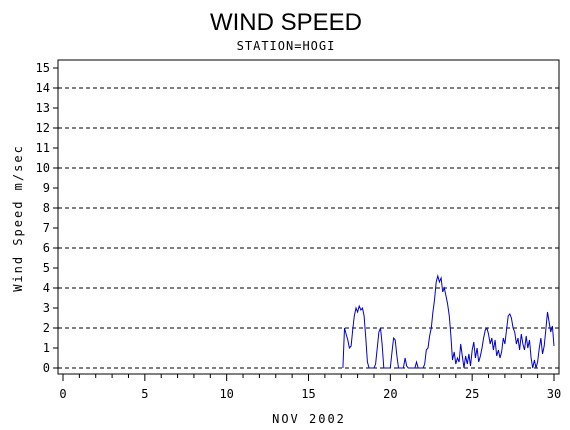  What do you see at coordinates (43, 68) in the screenshot?
I see `y-tick-label-15: 15` at bounding box center [43, 68].